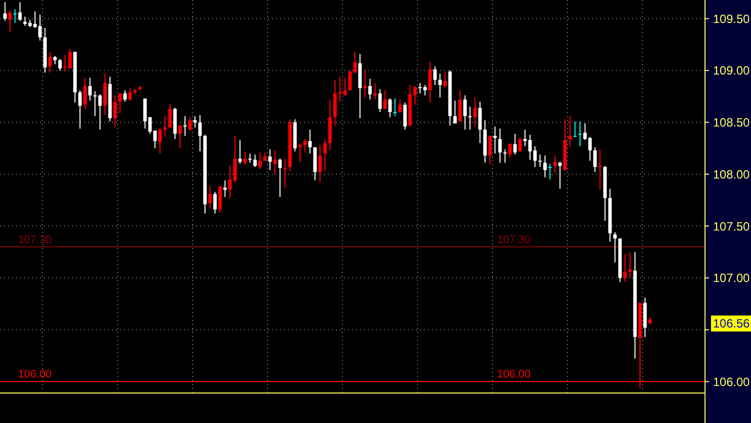 The width and height of the screenshot is (751, 423). What do you see at coordinates (731, 19) in the screenshot?
I see `y-tick-label: 109.50` at bounding box center [731, 19].